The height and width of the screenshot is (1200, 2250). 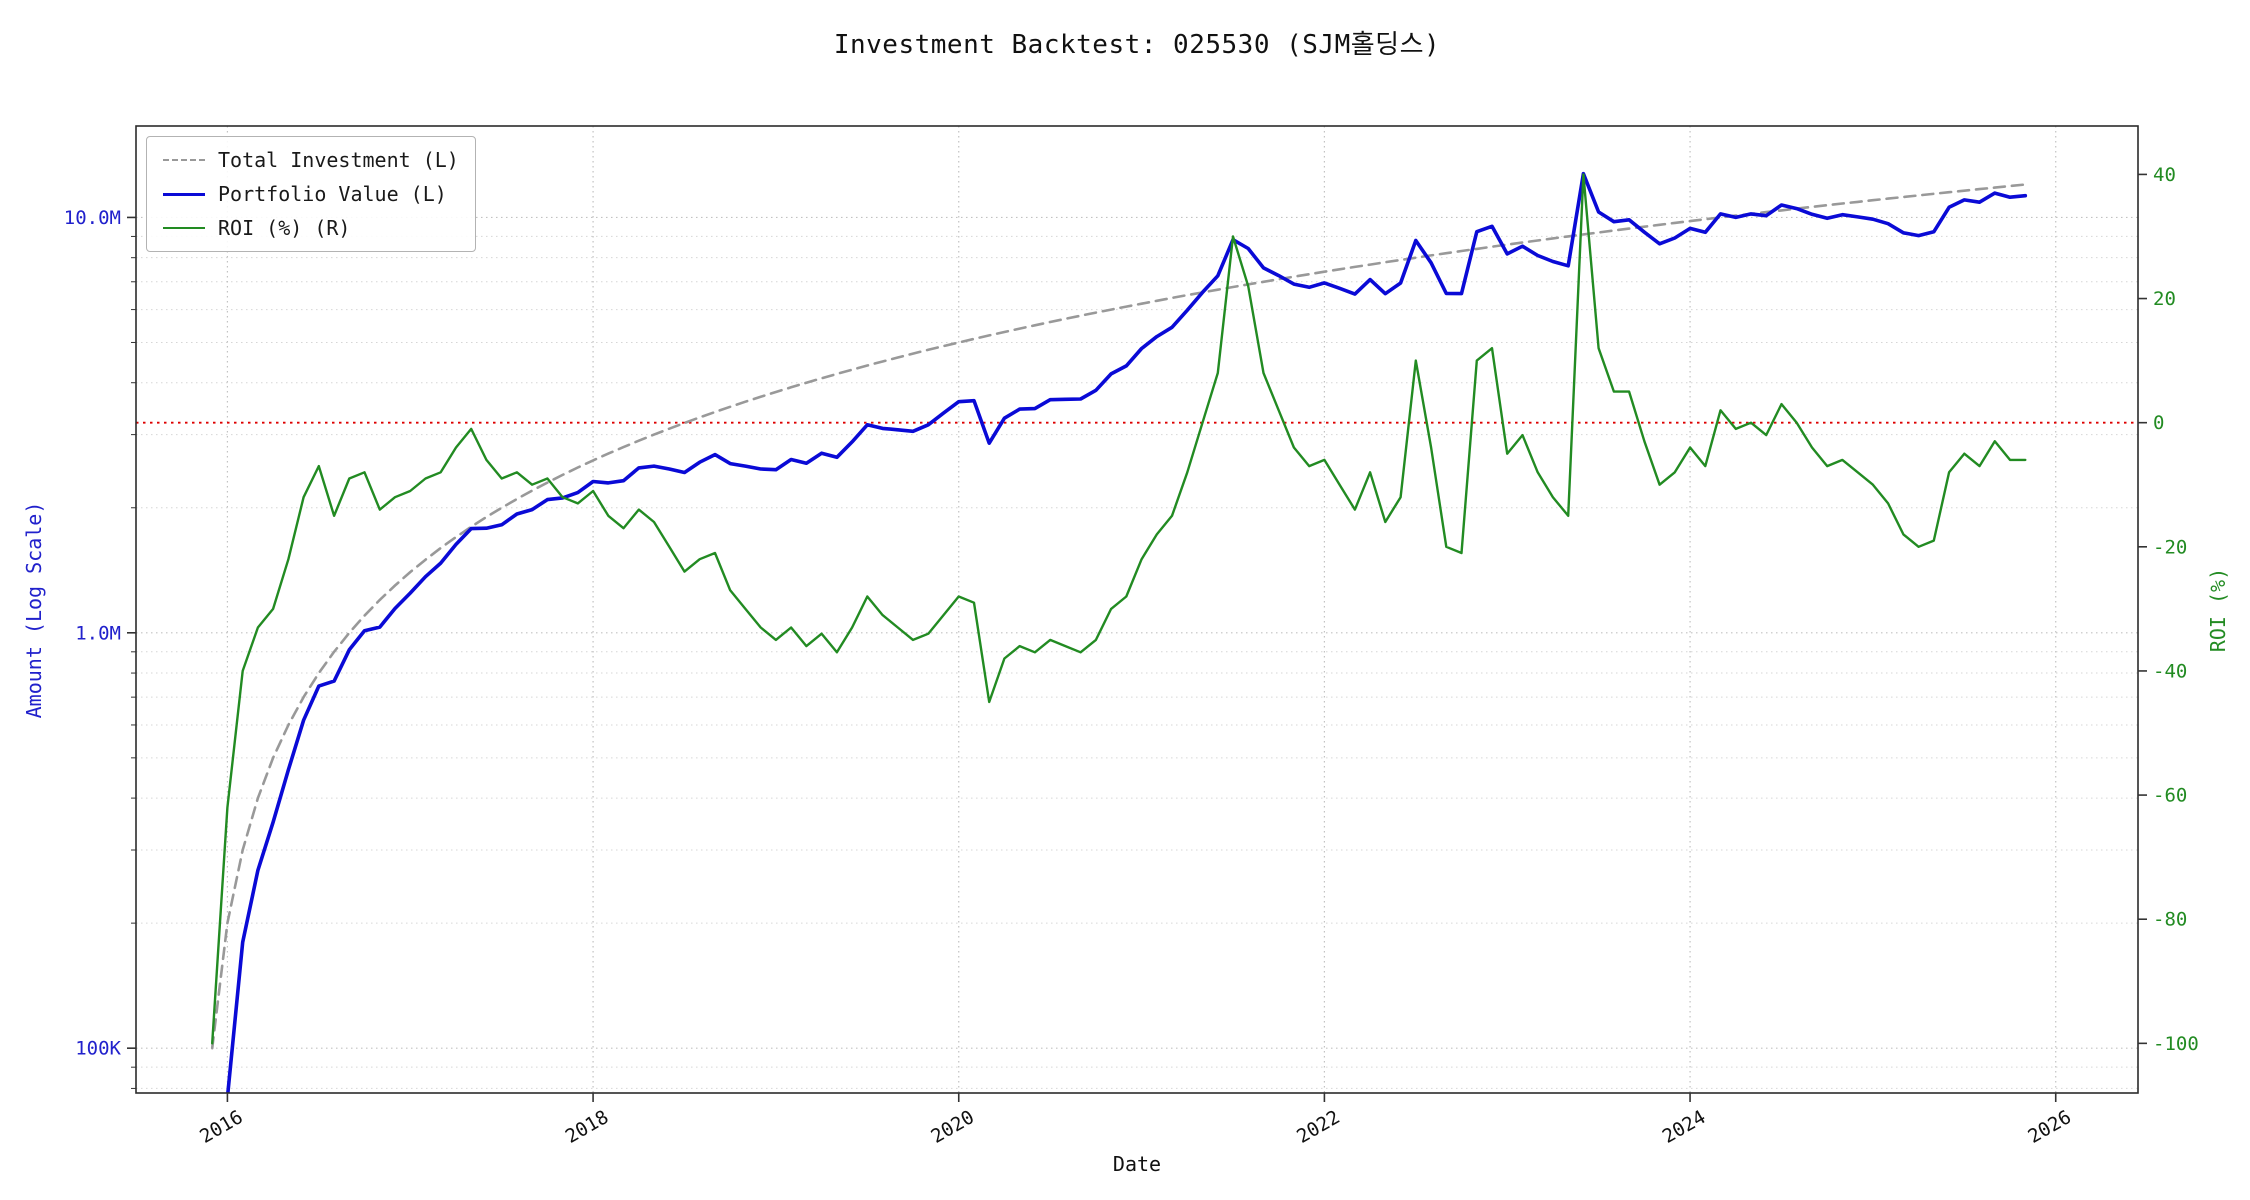 What do you see at coordinates (332, 194) in the screenshot?
I see `legend-label: Portfolio Value (L)` at bounding box center [332, 194].